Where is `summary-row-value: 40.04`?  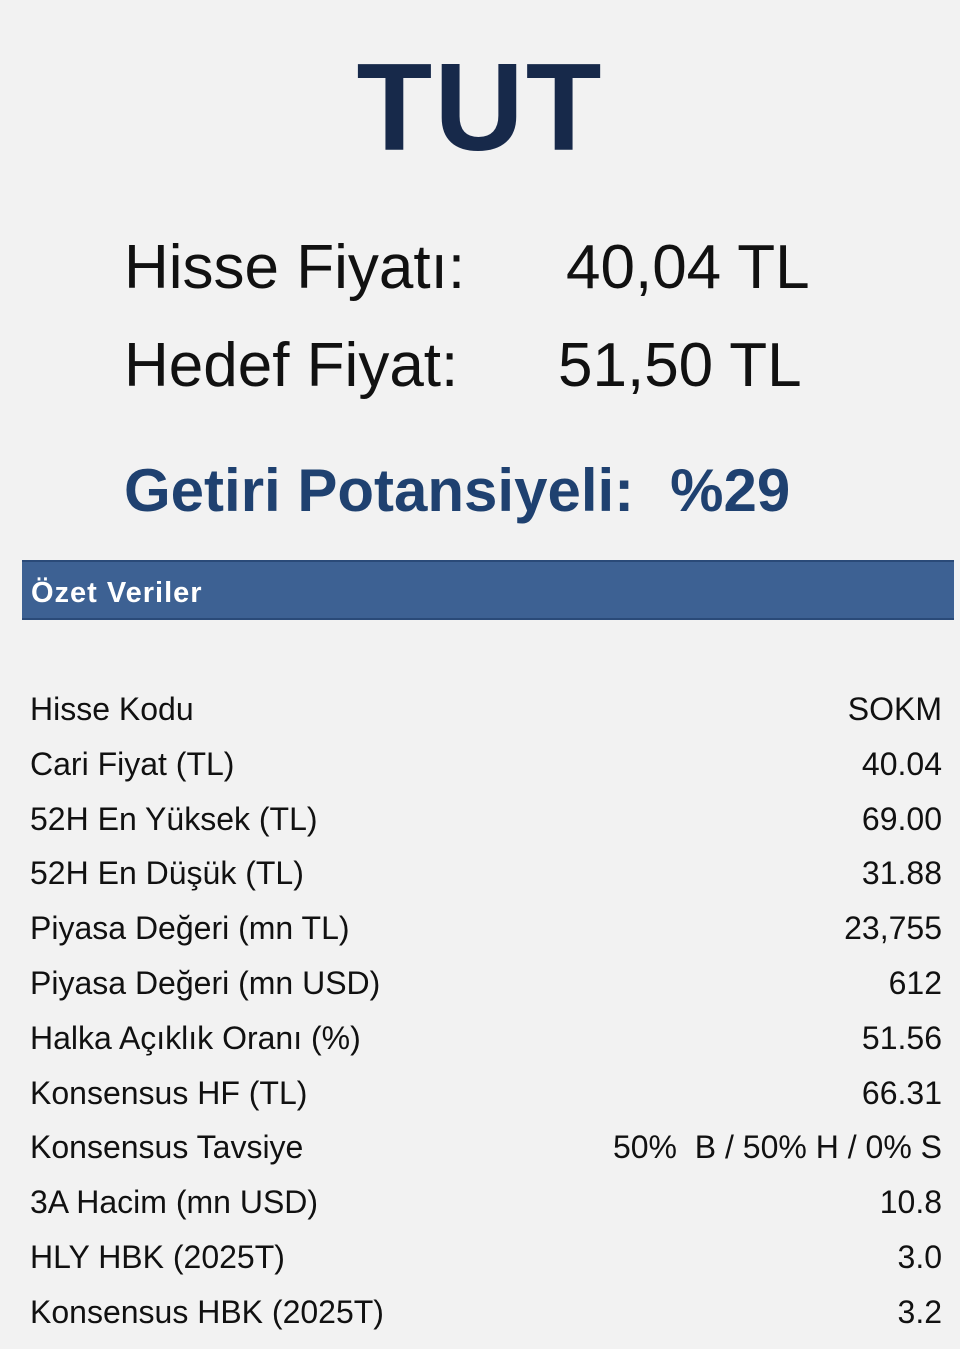 summary-row-value: 40.04 is located at coordinates (901, 763).